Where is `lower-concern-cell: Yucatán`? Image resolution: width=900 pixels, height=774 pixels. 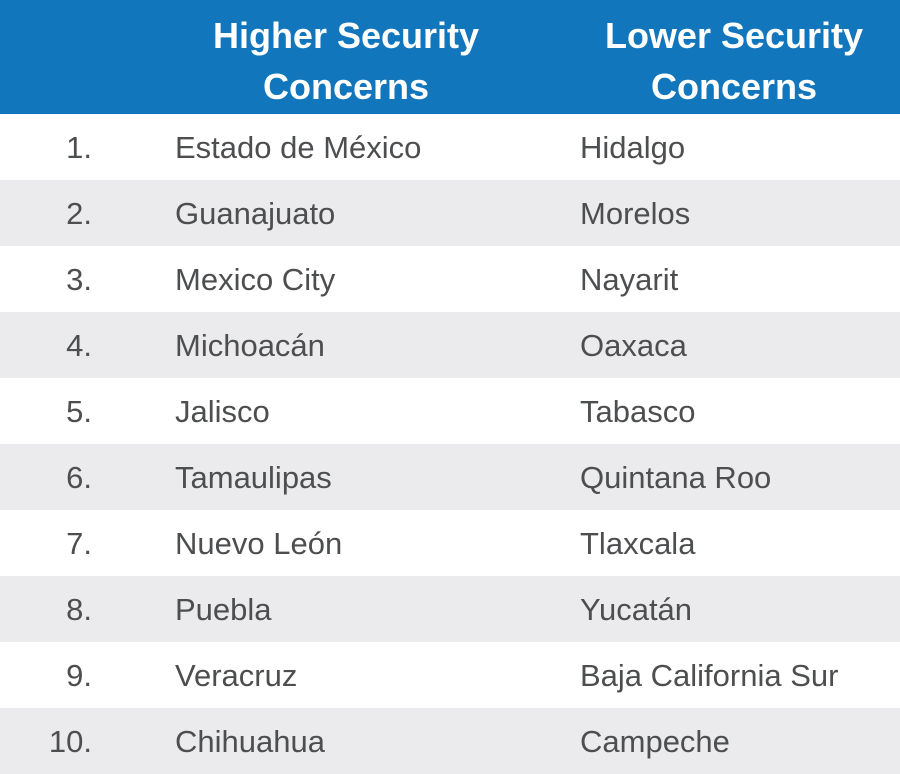 lower-concern-cell: Yucatán is located at coordinates (636, 609).